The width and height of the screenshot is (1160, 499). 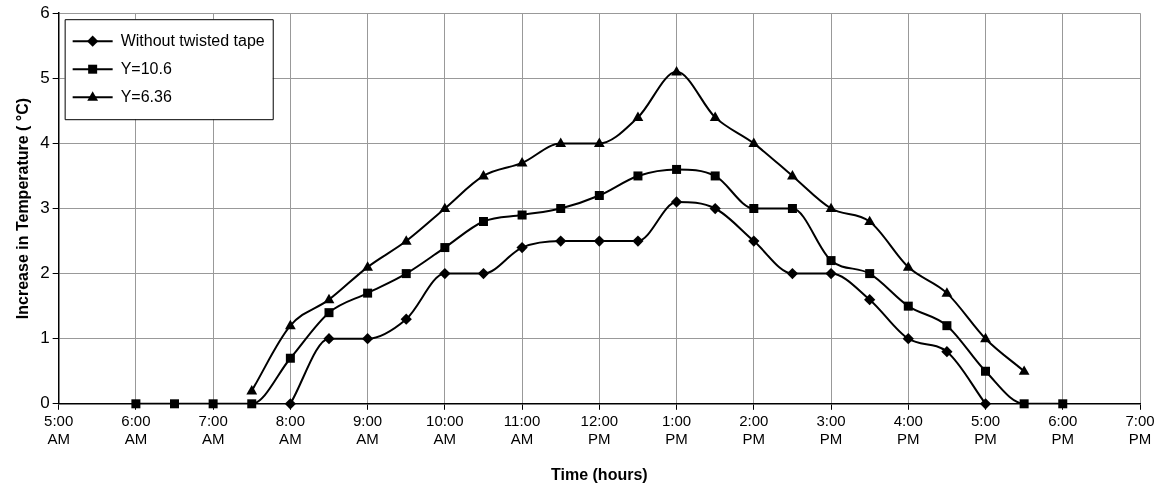 I want to click on x-tick-label: 3:00 PM, so click(x=831, y=429).